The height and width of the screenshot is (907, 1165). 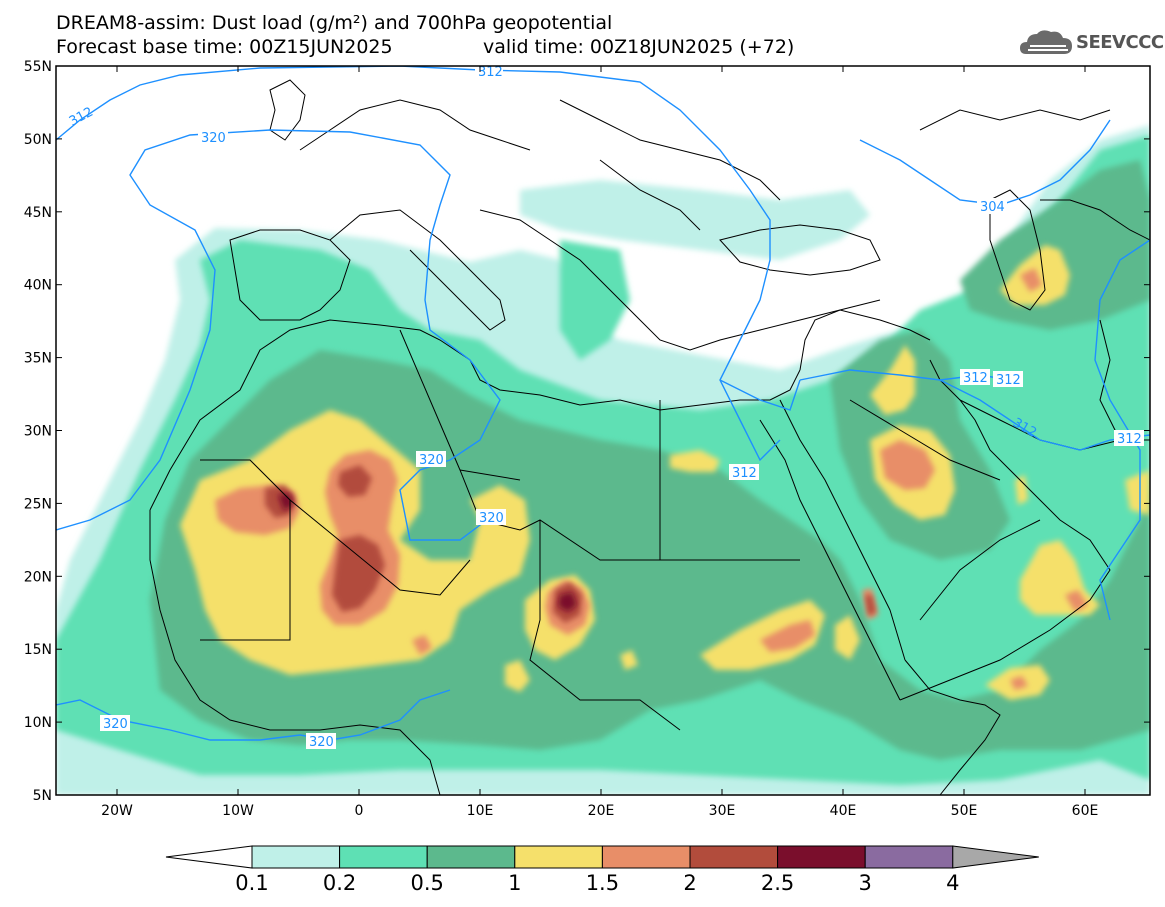 I want to click on lat-label: 55N, so click(x=38, y=67).